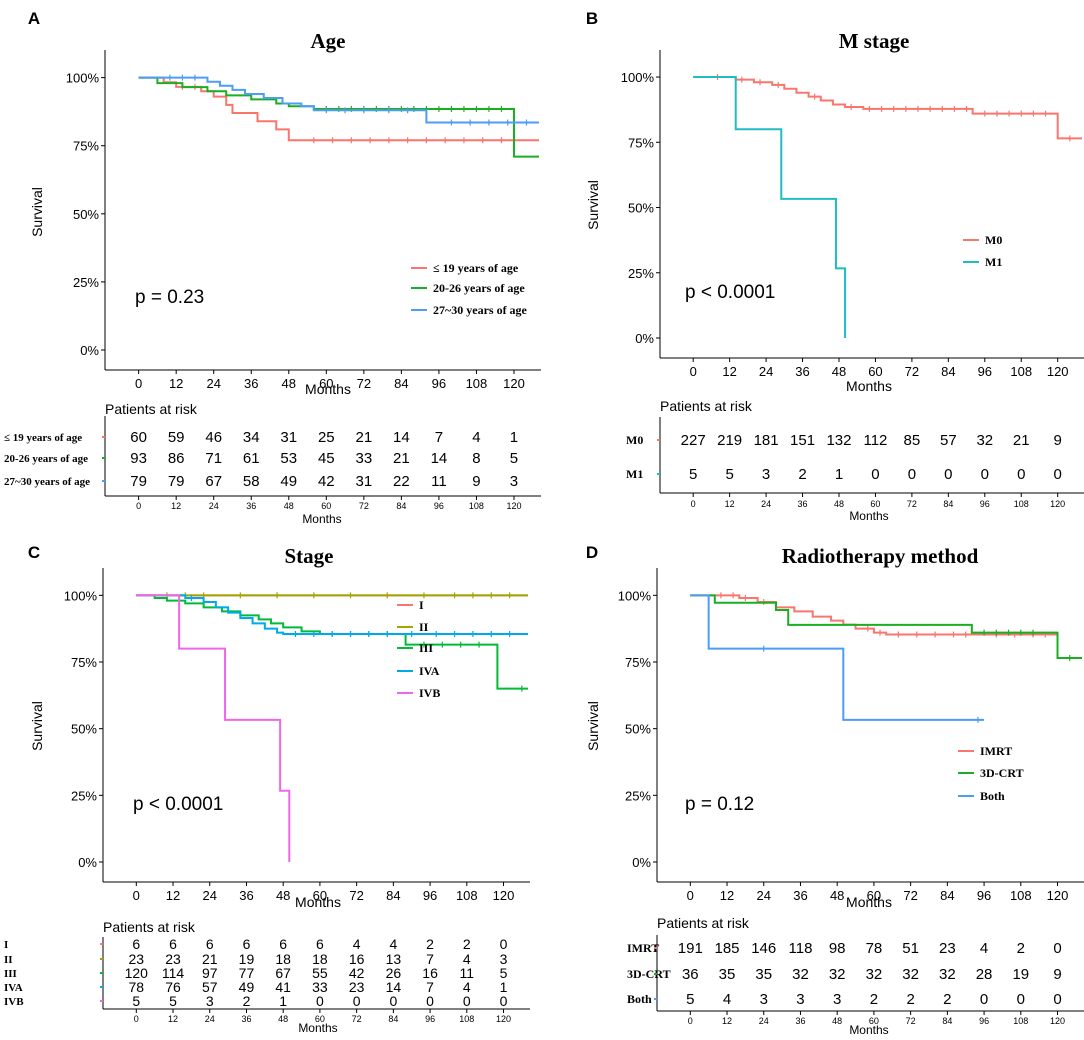  Describe the element at coordinates (173, 973) in the screenshot. I see `risk-count: 114` at that location.